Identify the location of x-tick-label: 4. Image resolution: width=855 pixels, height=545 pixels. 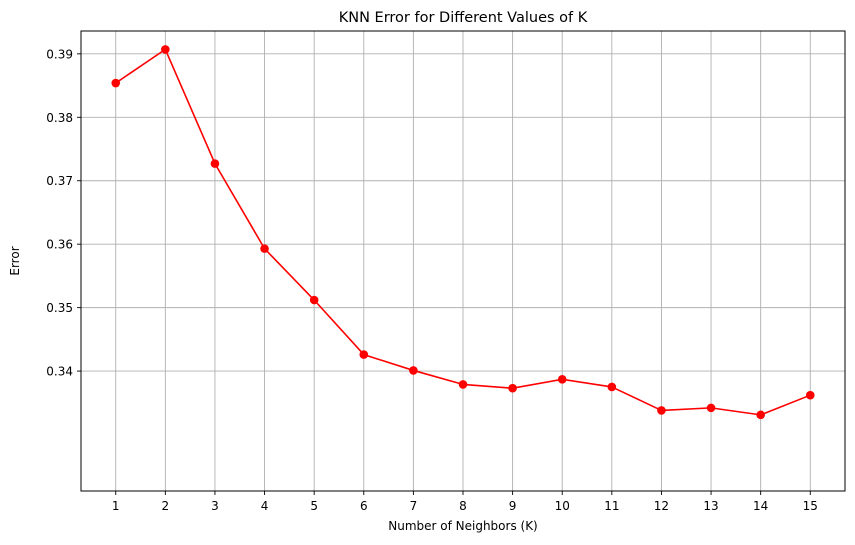
(265, 506).